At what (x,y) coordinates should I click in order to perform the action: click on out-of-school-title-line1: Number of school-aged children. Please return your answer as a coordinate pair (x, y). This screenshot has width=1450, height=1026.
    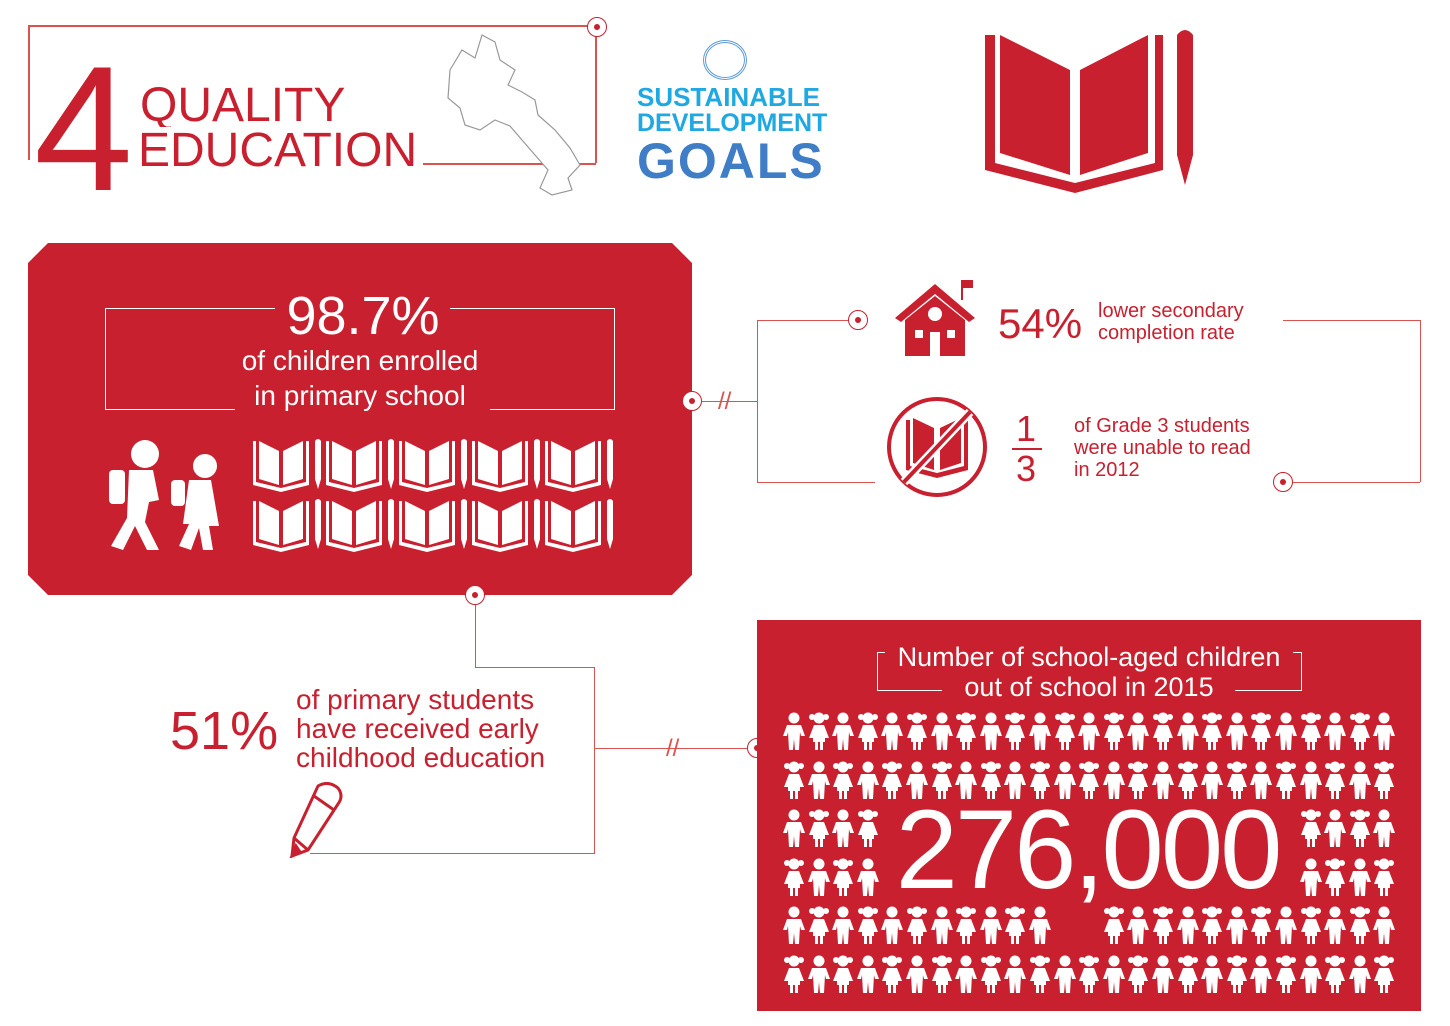
    Looking at the image, I should click on (1089, 657).